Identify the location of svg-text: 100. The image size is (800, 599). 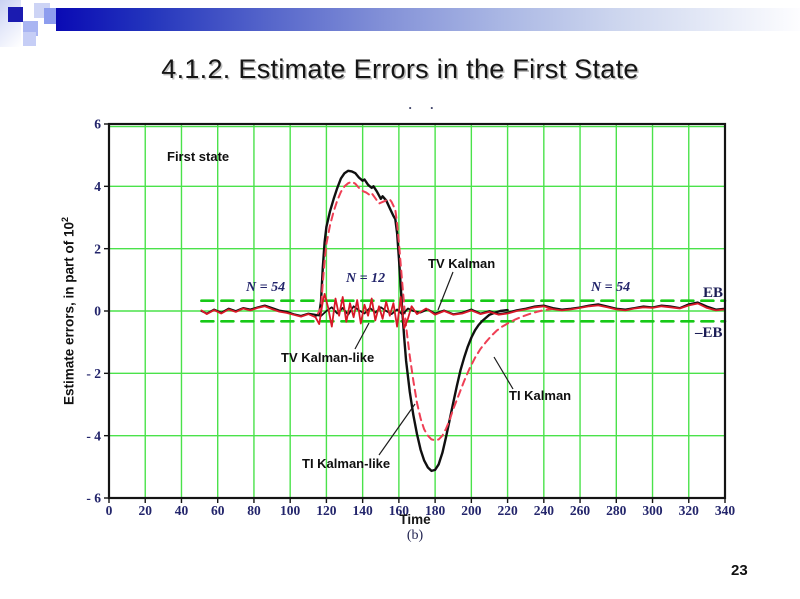
(290, 510).